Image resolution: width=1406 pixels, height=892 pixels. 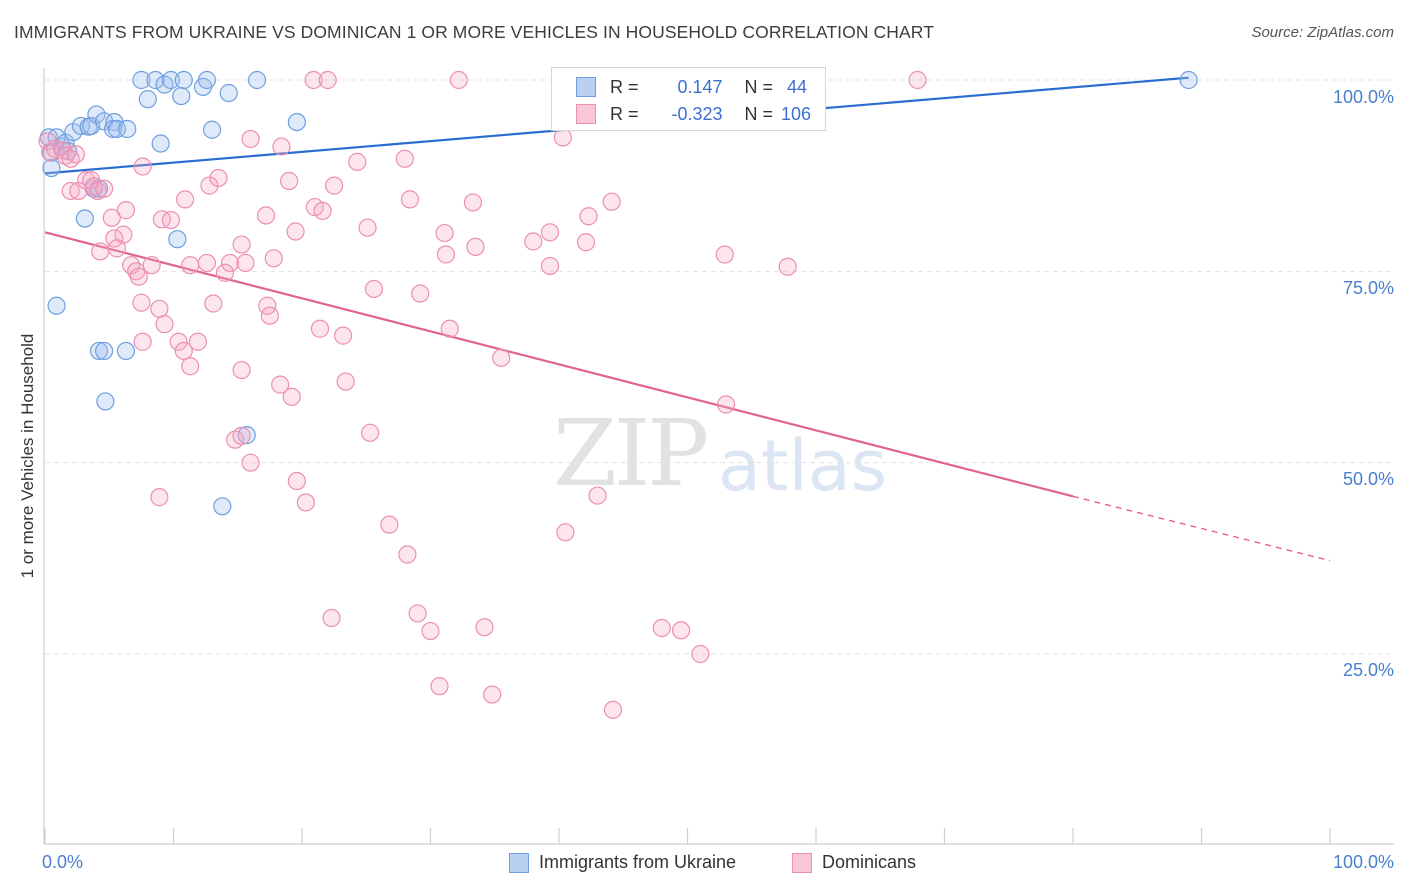 I want to click on series-legend: Immigrants from Ukraine Dominicans, so click(x=703, y=865).